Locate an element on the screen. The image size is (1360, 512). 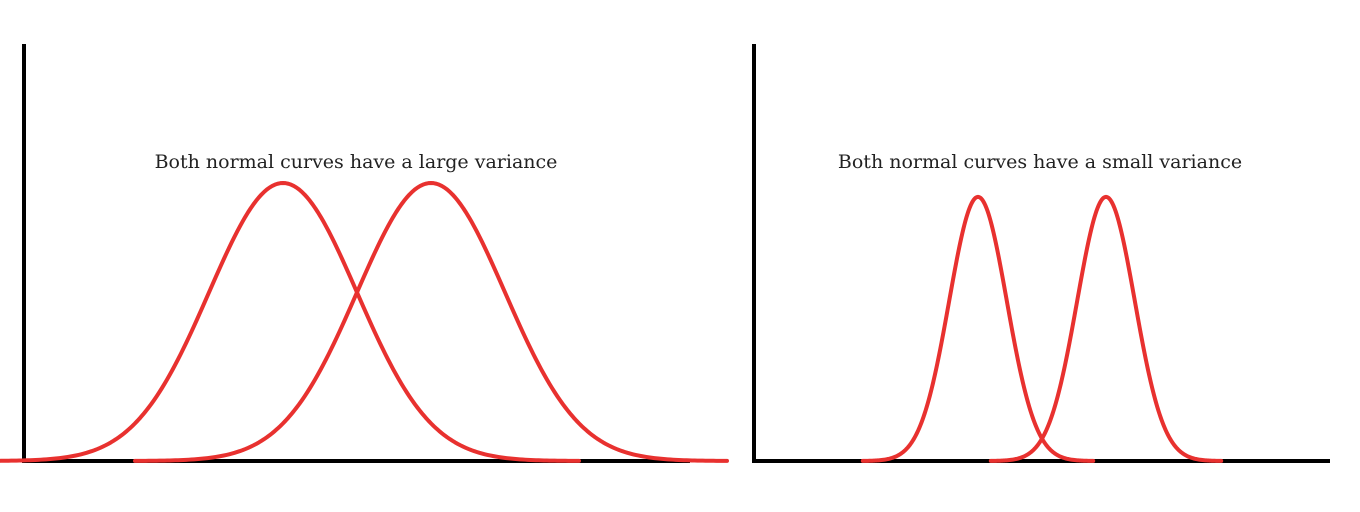
chart-title: Both normal curves have a large variance is located at coordinates (356, 162).